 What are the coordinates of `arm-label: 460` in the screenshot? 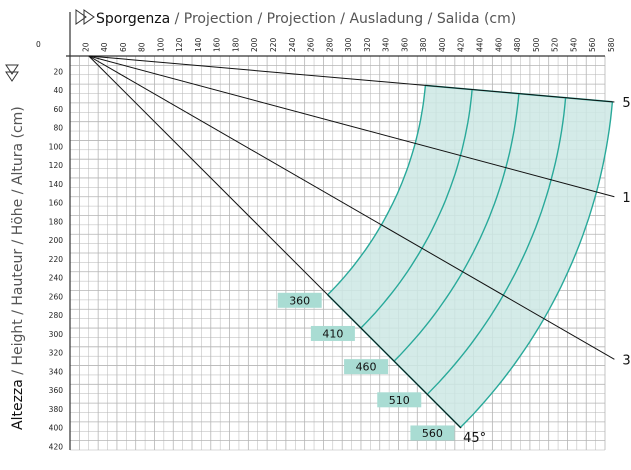 It's located at (366, 367).